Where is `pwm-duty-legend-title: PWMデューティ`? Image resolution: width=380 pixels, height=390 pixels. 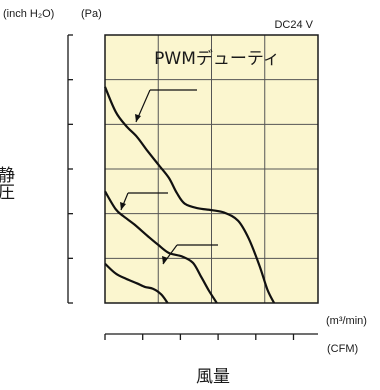 pwm-duty-legend-title: PWMデューティ is located at coordinates (217, 58).